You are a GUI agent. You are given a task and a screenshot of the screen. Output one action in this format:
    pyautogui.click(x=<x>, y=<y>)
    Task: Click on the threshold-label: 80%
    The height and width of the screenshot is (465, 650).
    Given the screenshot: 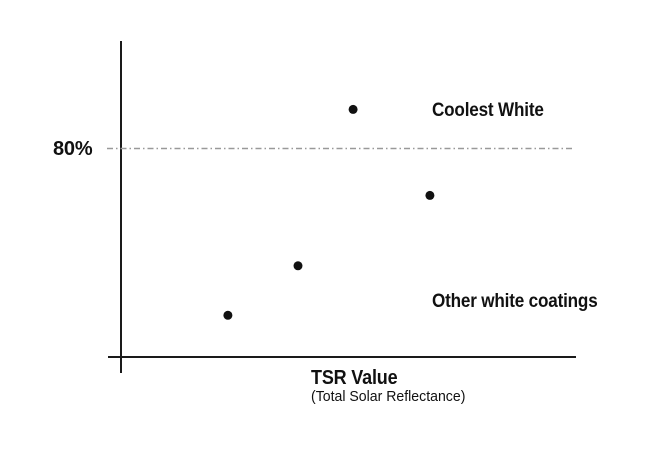 What is the action you would take?
    pyautogui.click(x=73, y=149)
    